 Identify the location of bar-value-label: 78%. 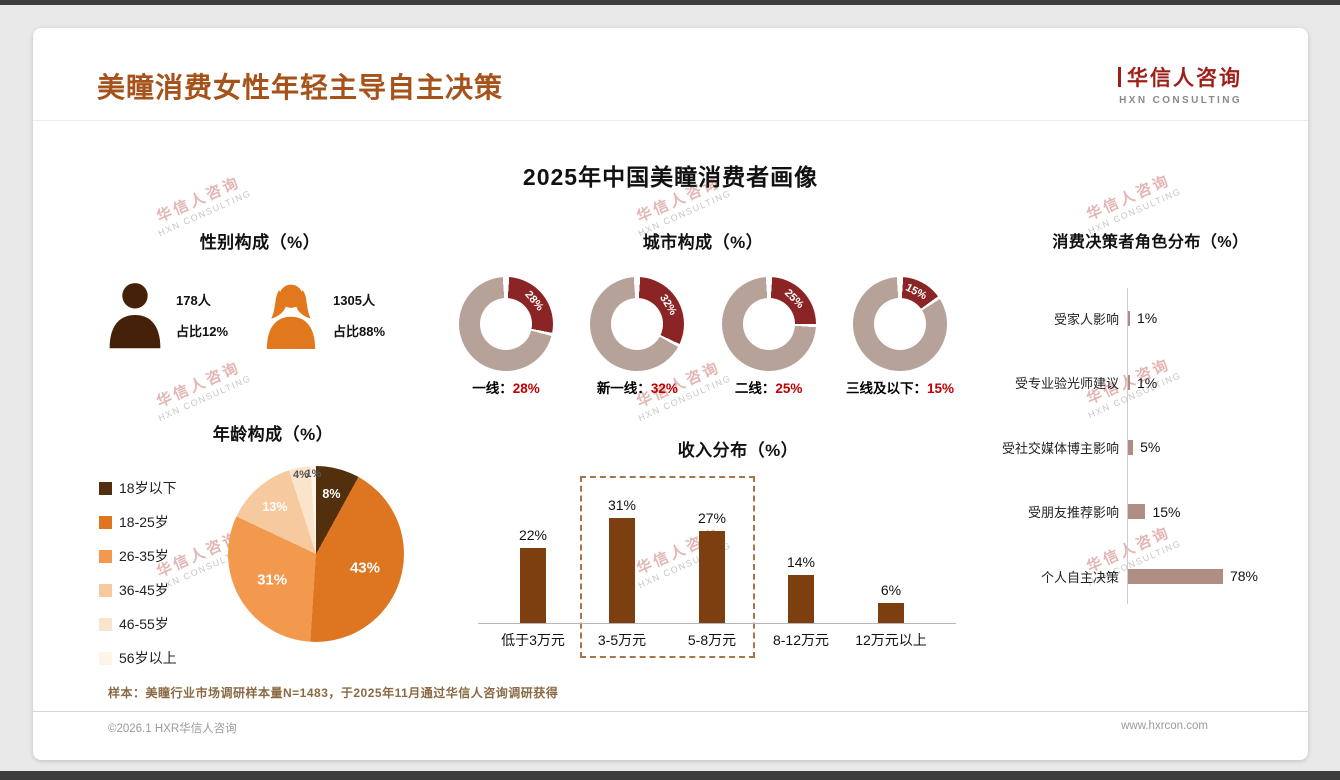
(1243, 576).